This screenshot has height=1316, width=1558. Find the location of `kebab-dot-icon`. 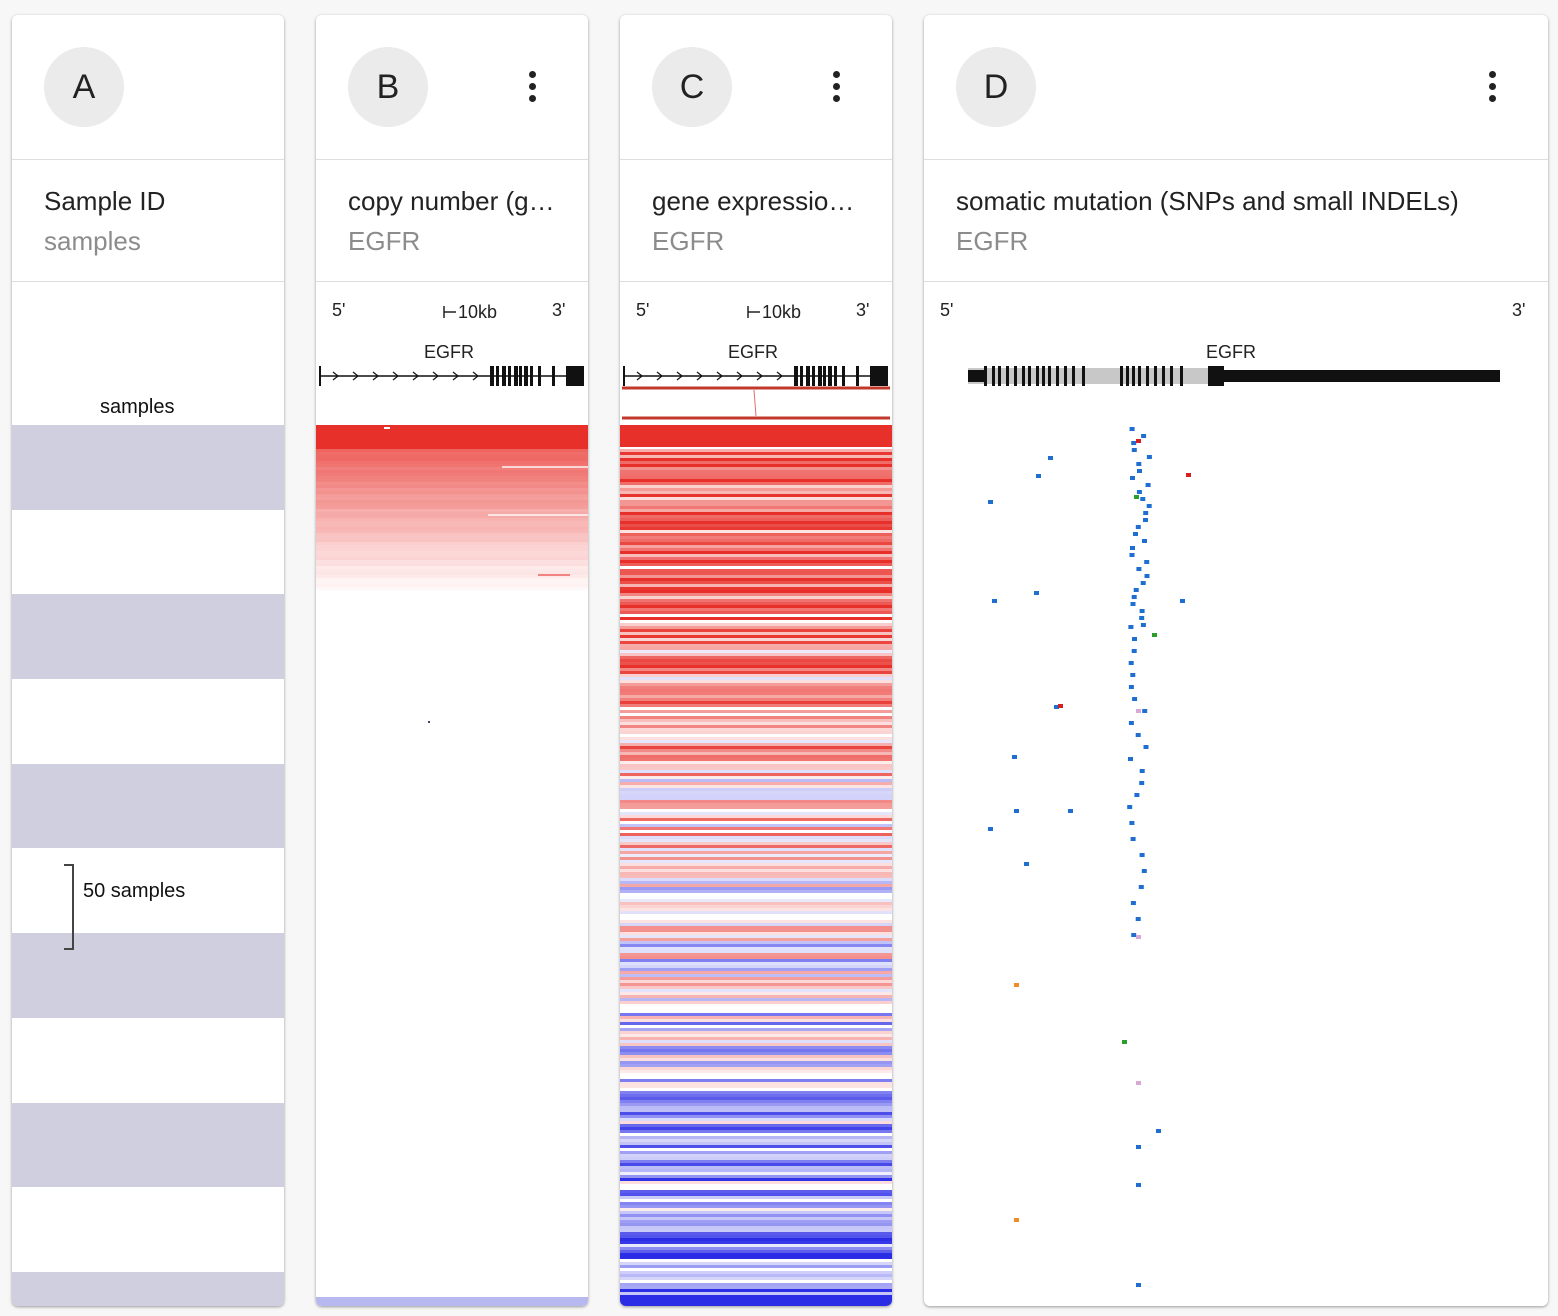

kebab-dot-icon is located at coordinates (1492, 74).